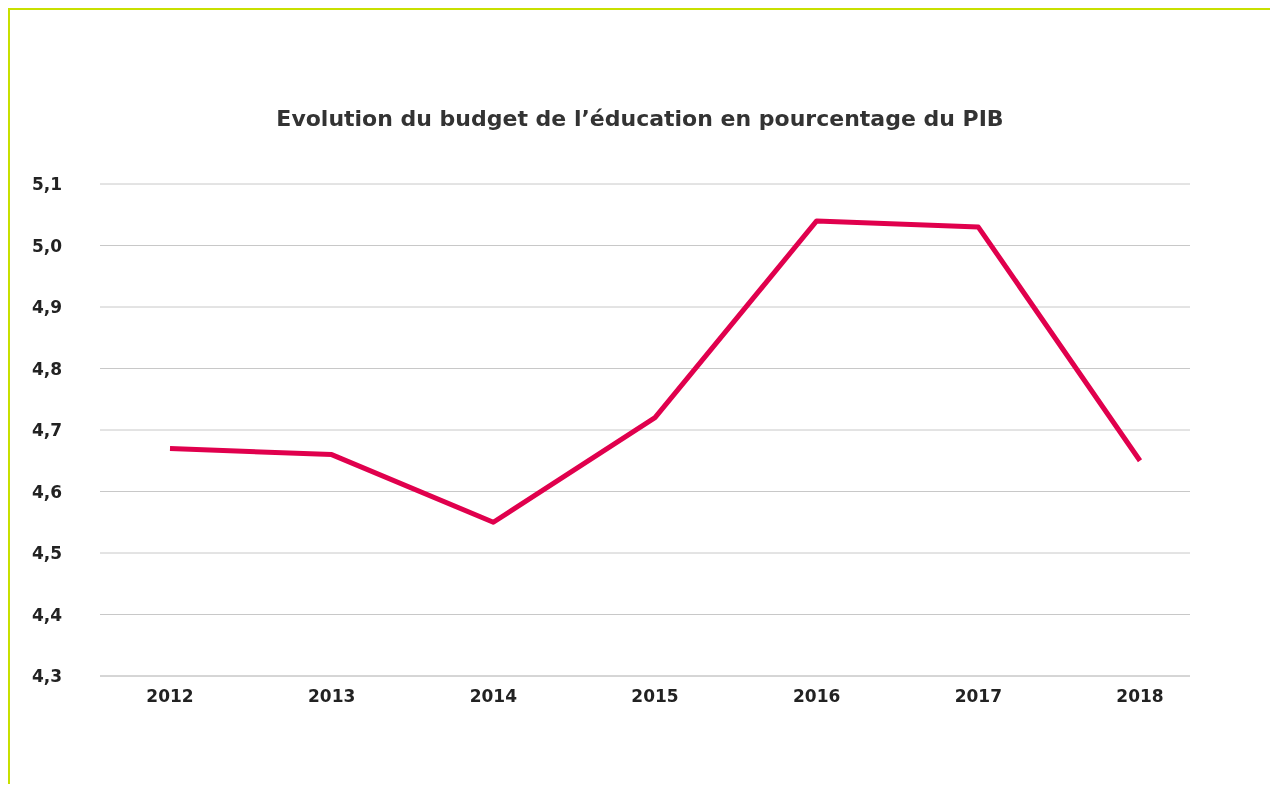 This screenshot has height=793, width=1276. What do you see at coordinates (47, 553) in the screenshot?
I see `y-tick-label: 4,5` at bounding box center [47, 553].